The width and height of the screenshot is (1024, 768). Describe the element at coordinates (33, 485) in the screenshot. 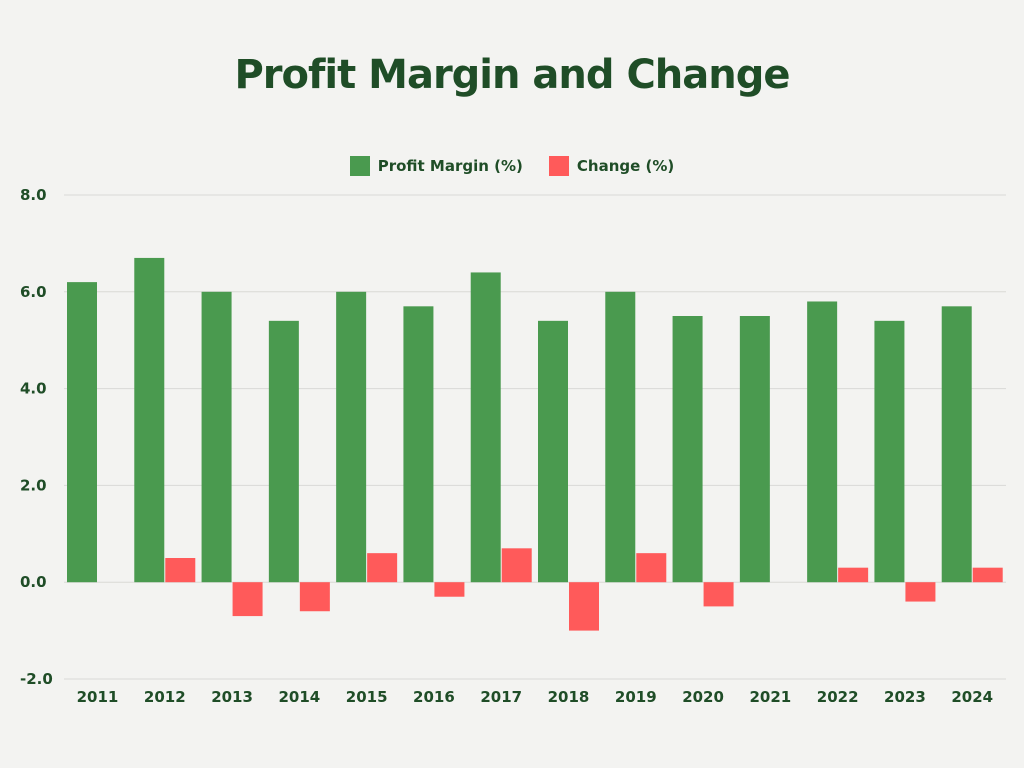

I see `y-tick-label: 2.0` at that location.